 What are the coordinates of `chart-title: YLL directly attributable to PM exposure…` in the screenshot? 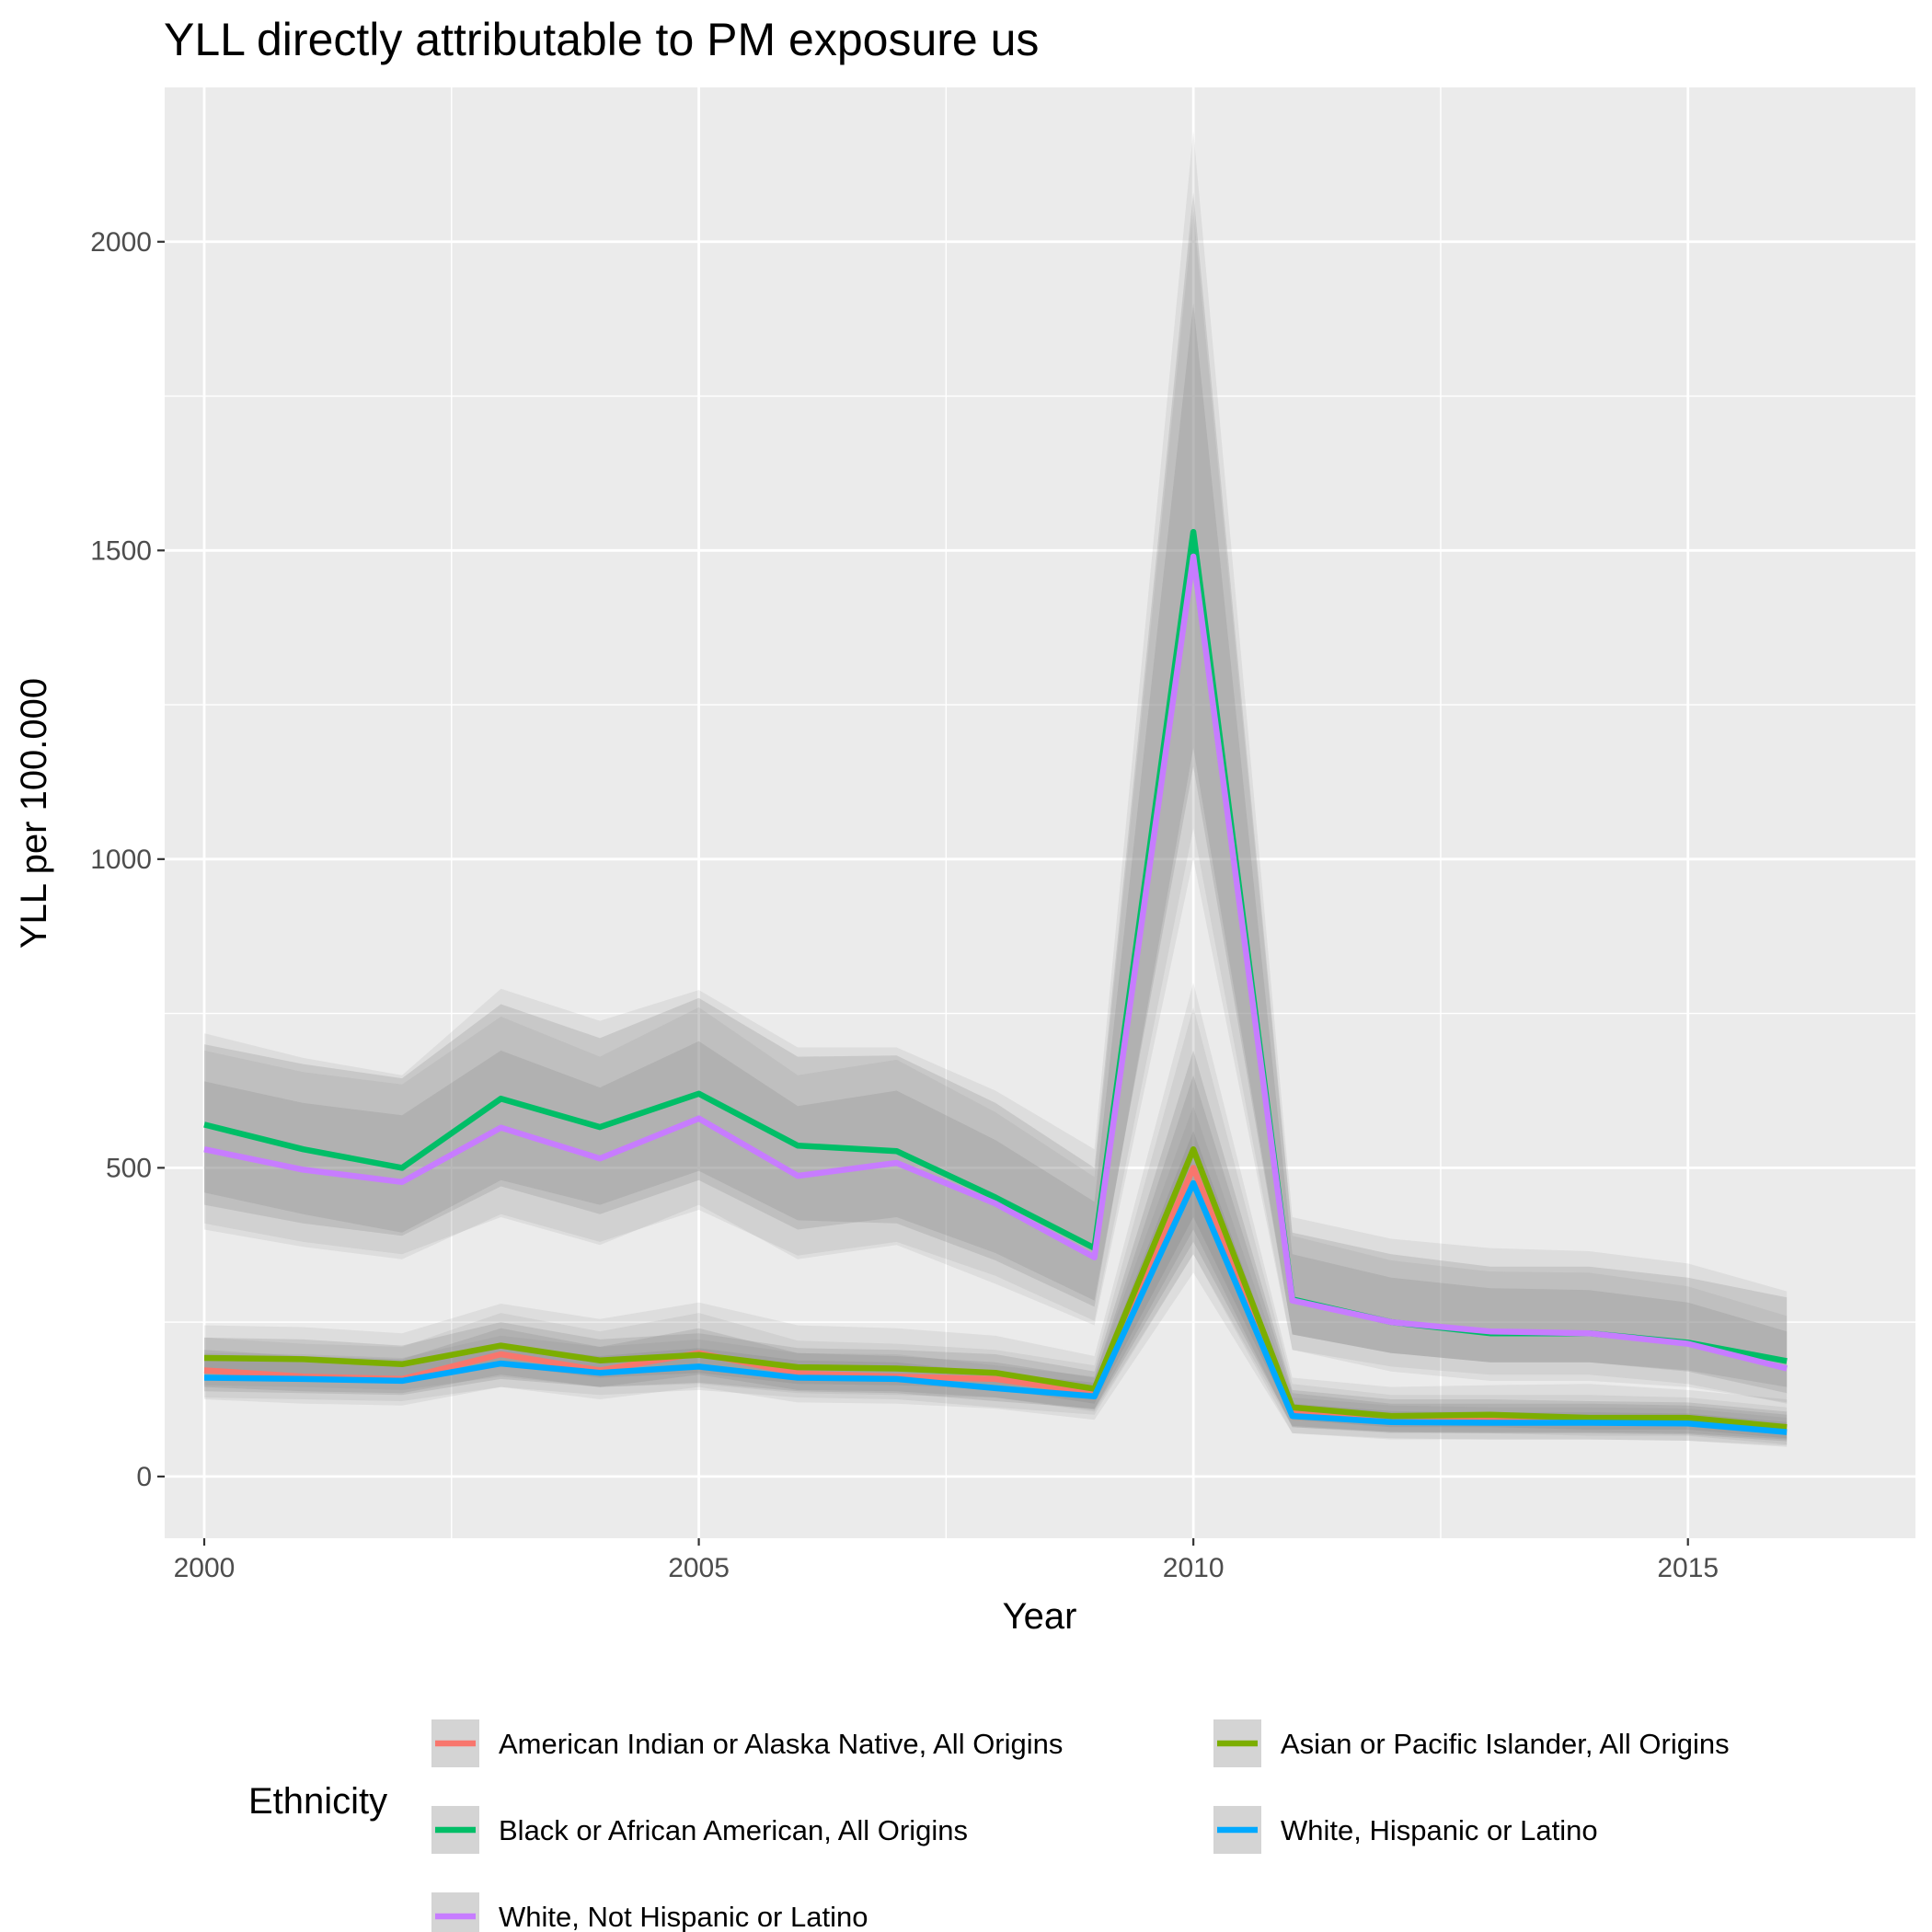 It's located at (601, 39).